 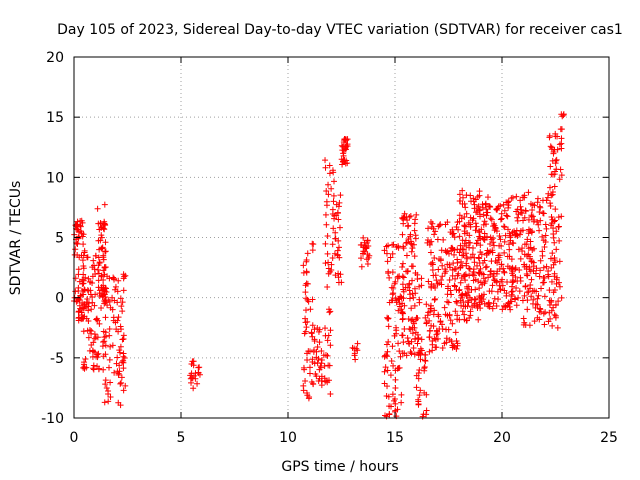 What do you see at coordinates (395, 438) in the screenshot?
I see `x-tick-label: 15` at bounding box center [395, 438].